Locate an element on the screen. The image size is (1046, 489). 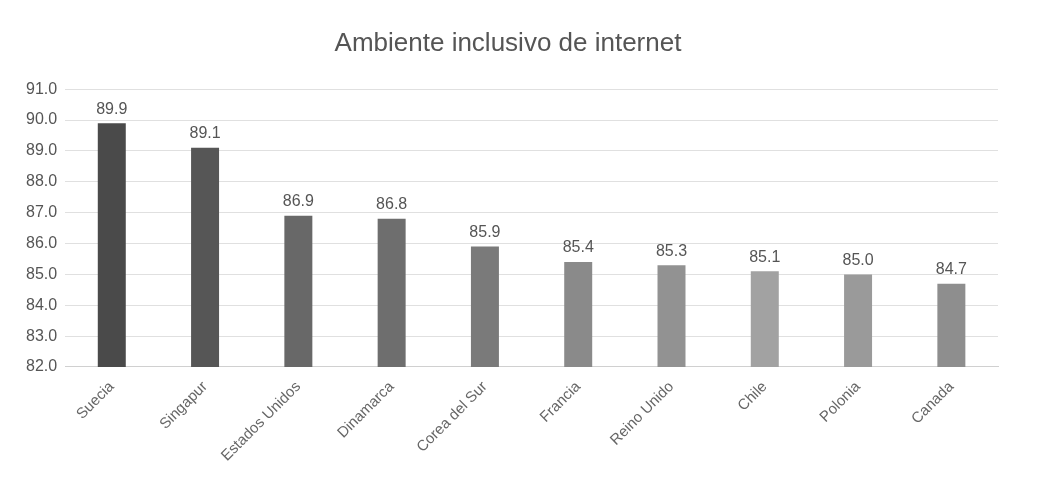
y-tick-label: 83.0 is located at coordinates (42, 335).